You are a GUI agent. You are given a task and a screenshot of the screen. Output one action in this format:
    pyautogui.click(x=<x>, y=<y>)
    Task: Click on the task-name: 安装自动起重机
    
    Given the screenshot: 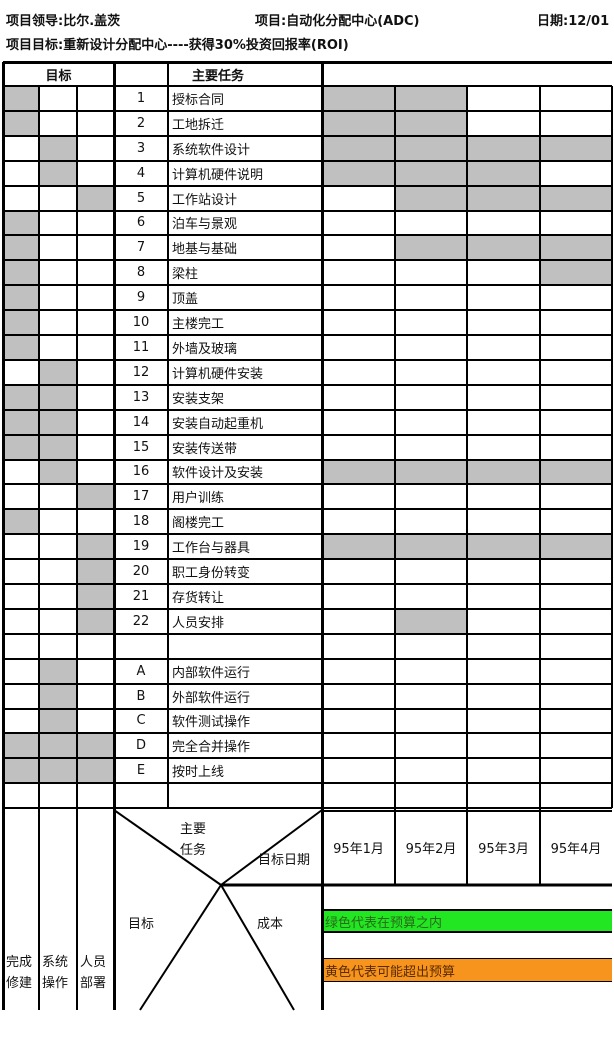 What is the action you would take?
    pyautogui.click(x=218, y=424)
    